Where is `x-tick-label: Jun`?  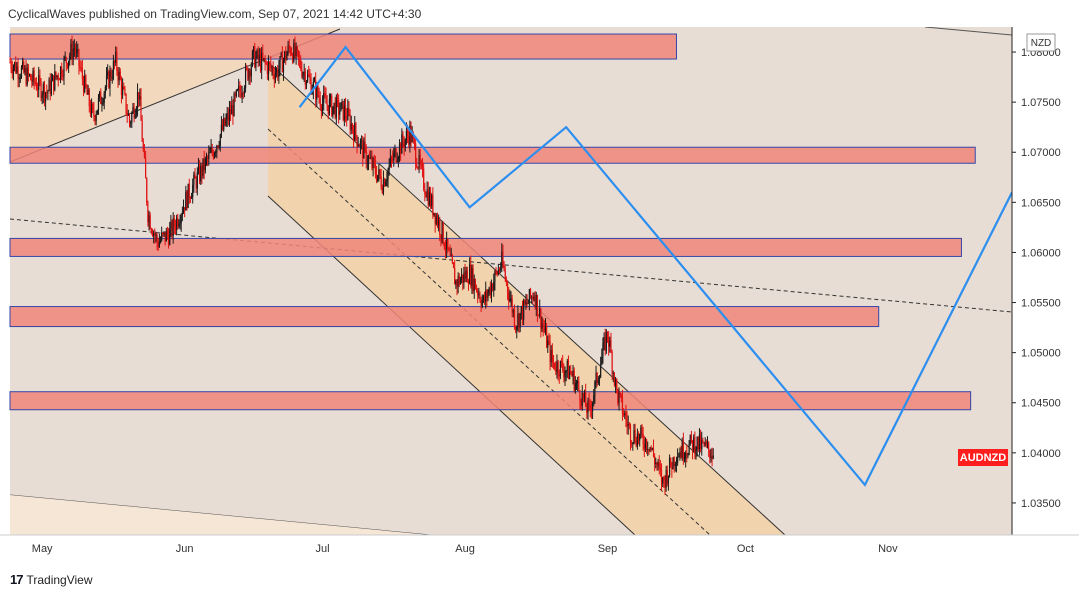 x-tick-label: Jun is located at coordinates (185, 549).